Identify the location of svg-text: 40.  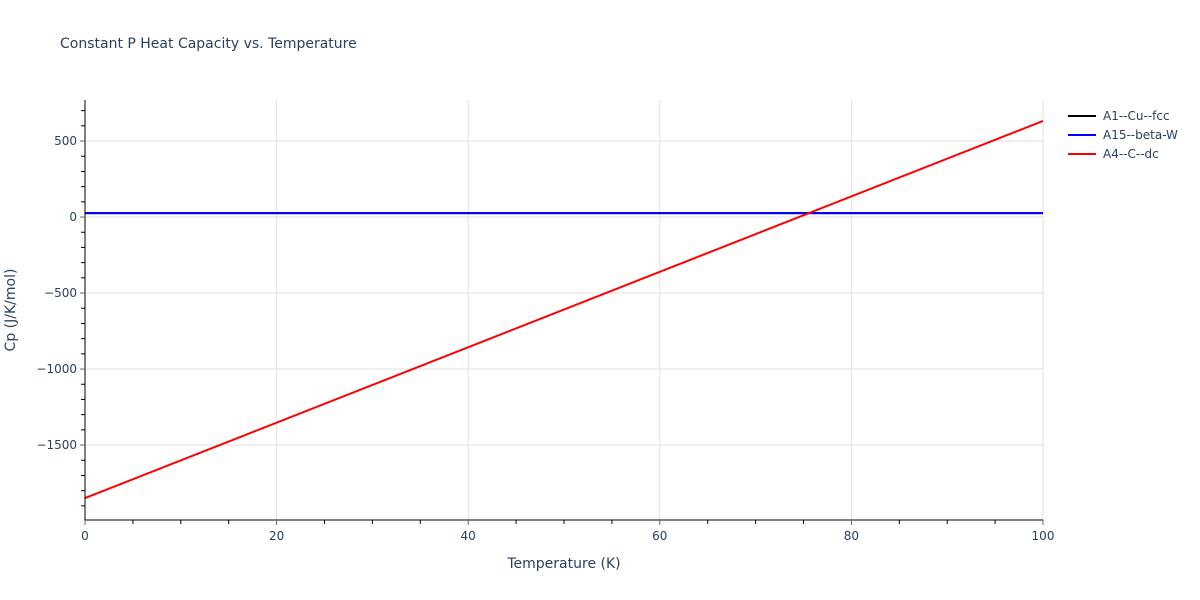
(468, 536).